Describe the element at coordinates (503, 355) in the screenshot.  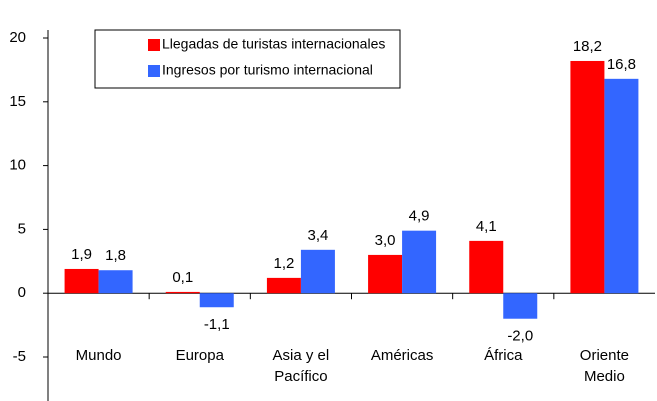
I see `x-tick-label: África` at that location.